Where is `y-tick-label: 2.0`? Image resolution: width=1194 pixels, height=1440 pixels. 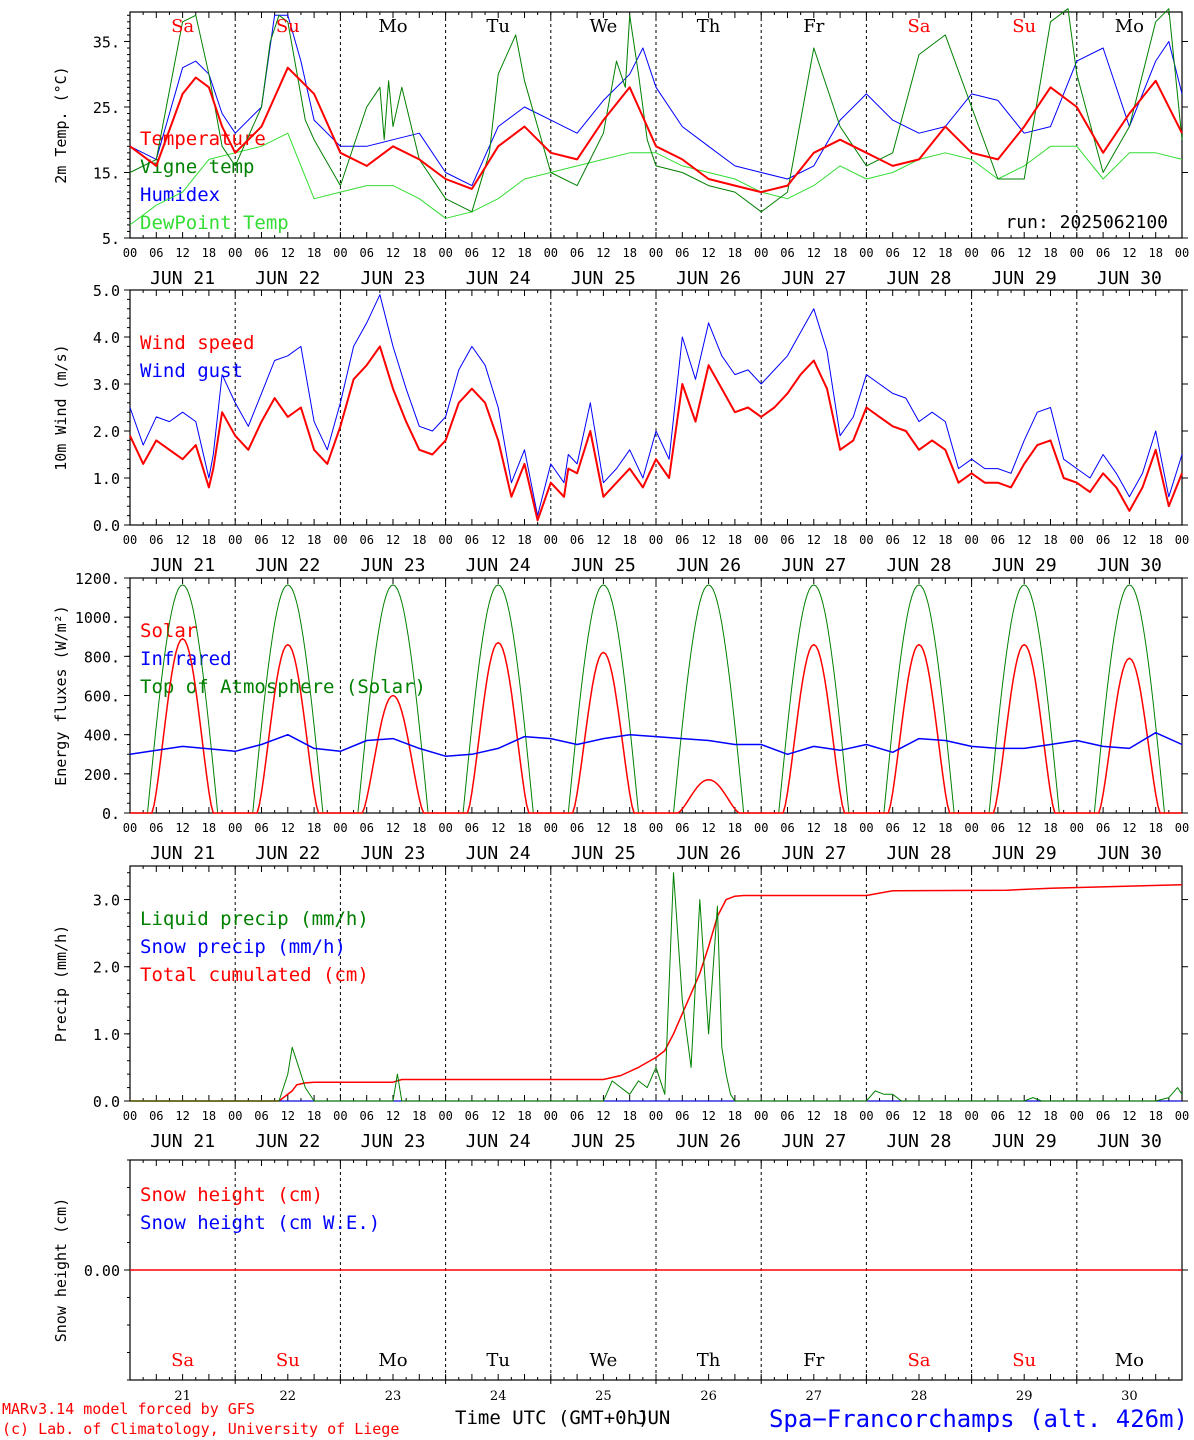
y-tick-label: 2.0 is located at coordinates (106, 968).